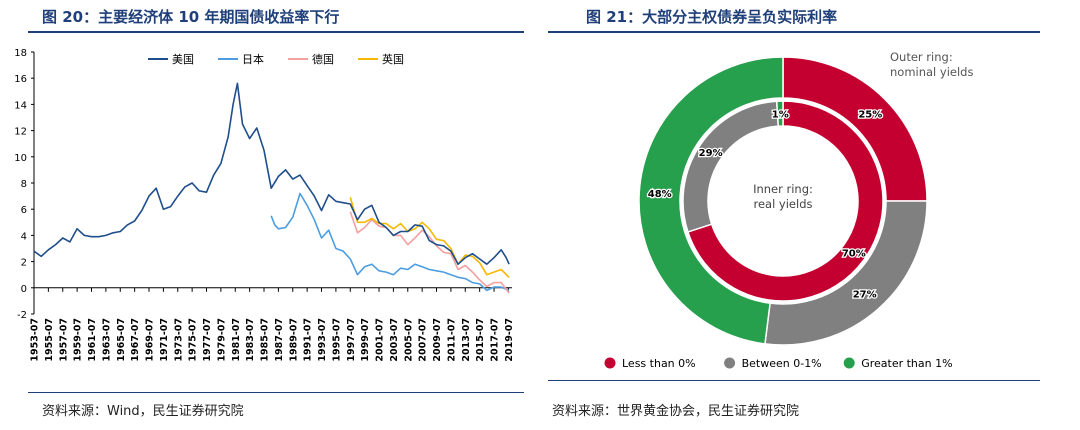 This screenshot has height=430, width=1080. What do you see at coordinates (193, 340) in the screenshot?
I see `x-tick-label: 1975-07` at bounding box center [193, 340].